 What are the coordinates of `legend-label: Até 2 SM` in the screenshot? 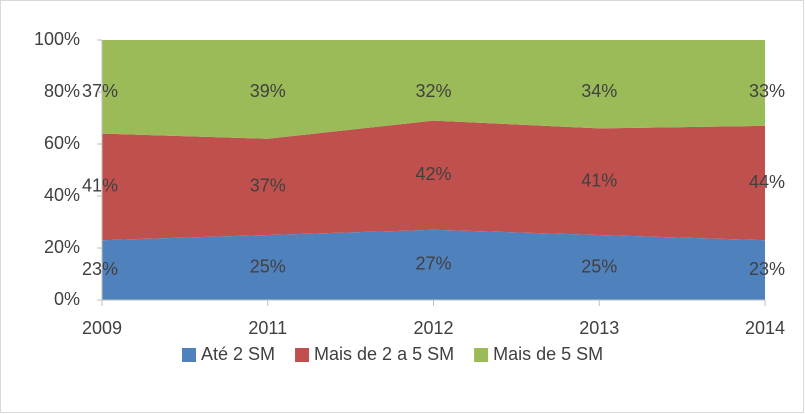 It's located at (238, 354).